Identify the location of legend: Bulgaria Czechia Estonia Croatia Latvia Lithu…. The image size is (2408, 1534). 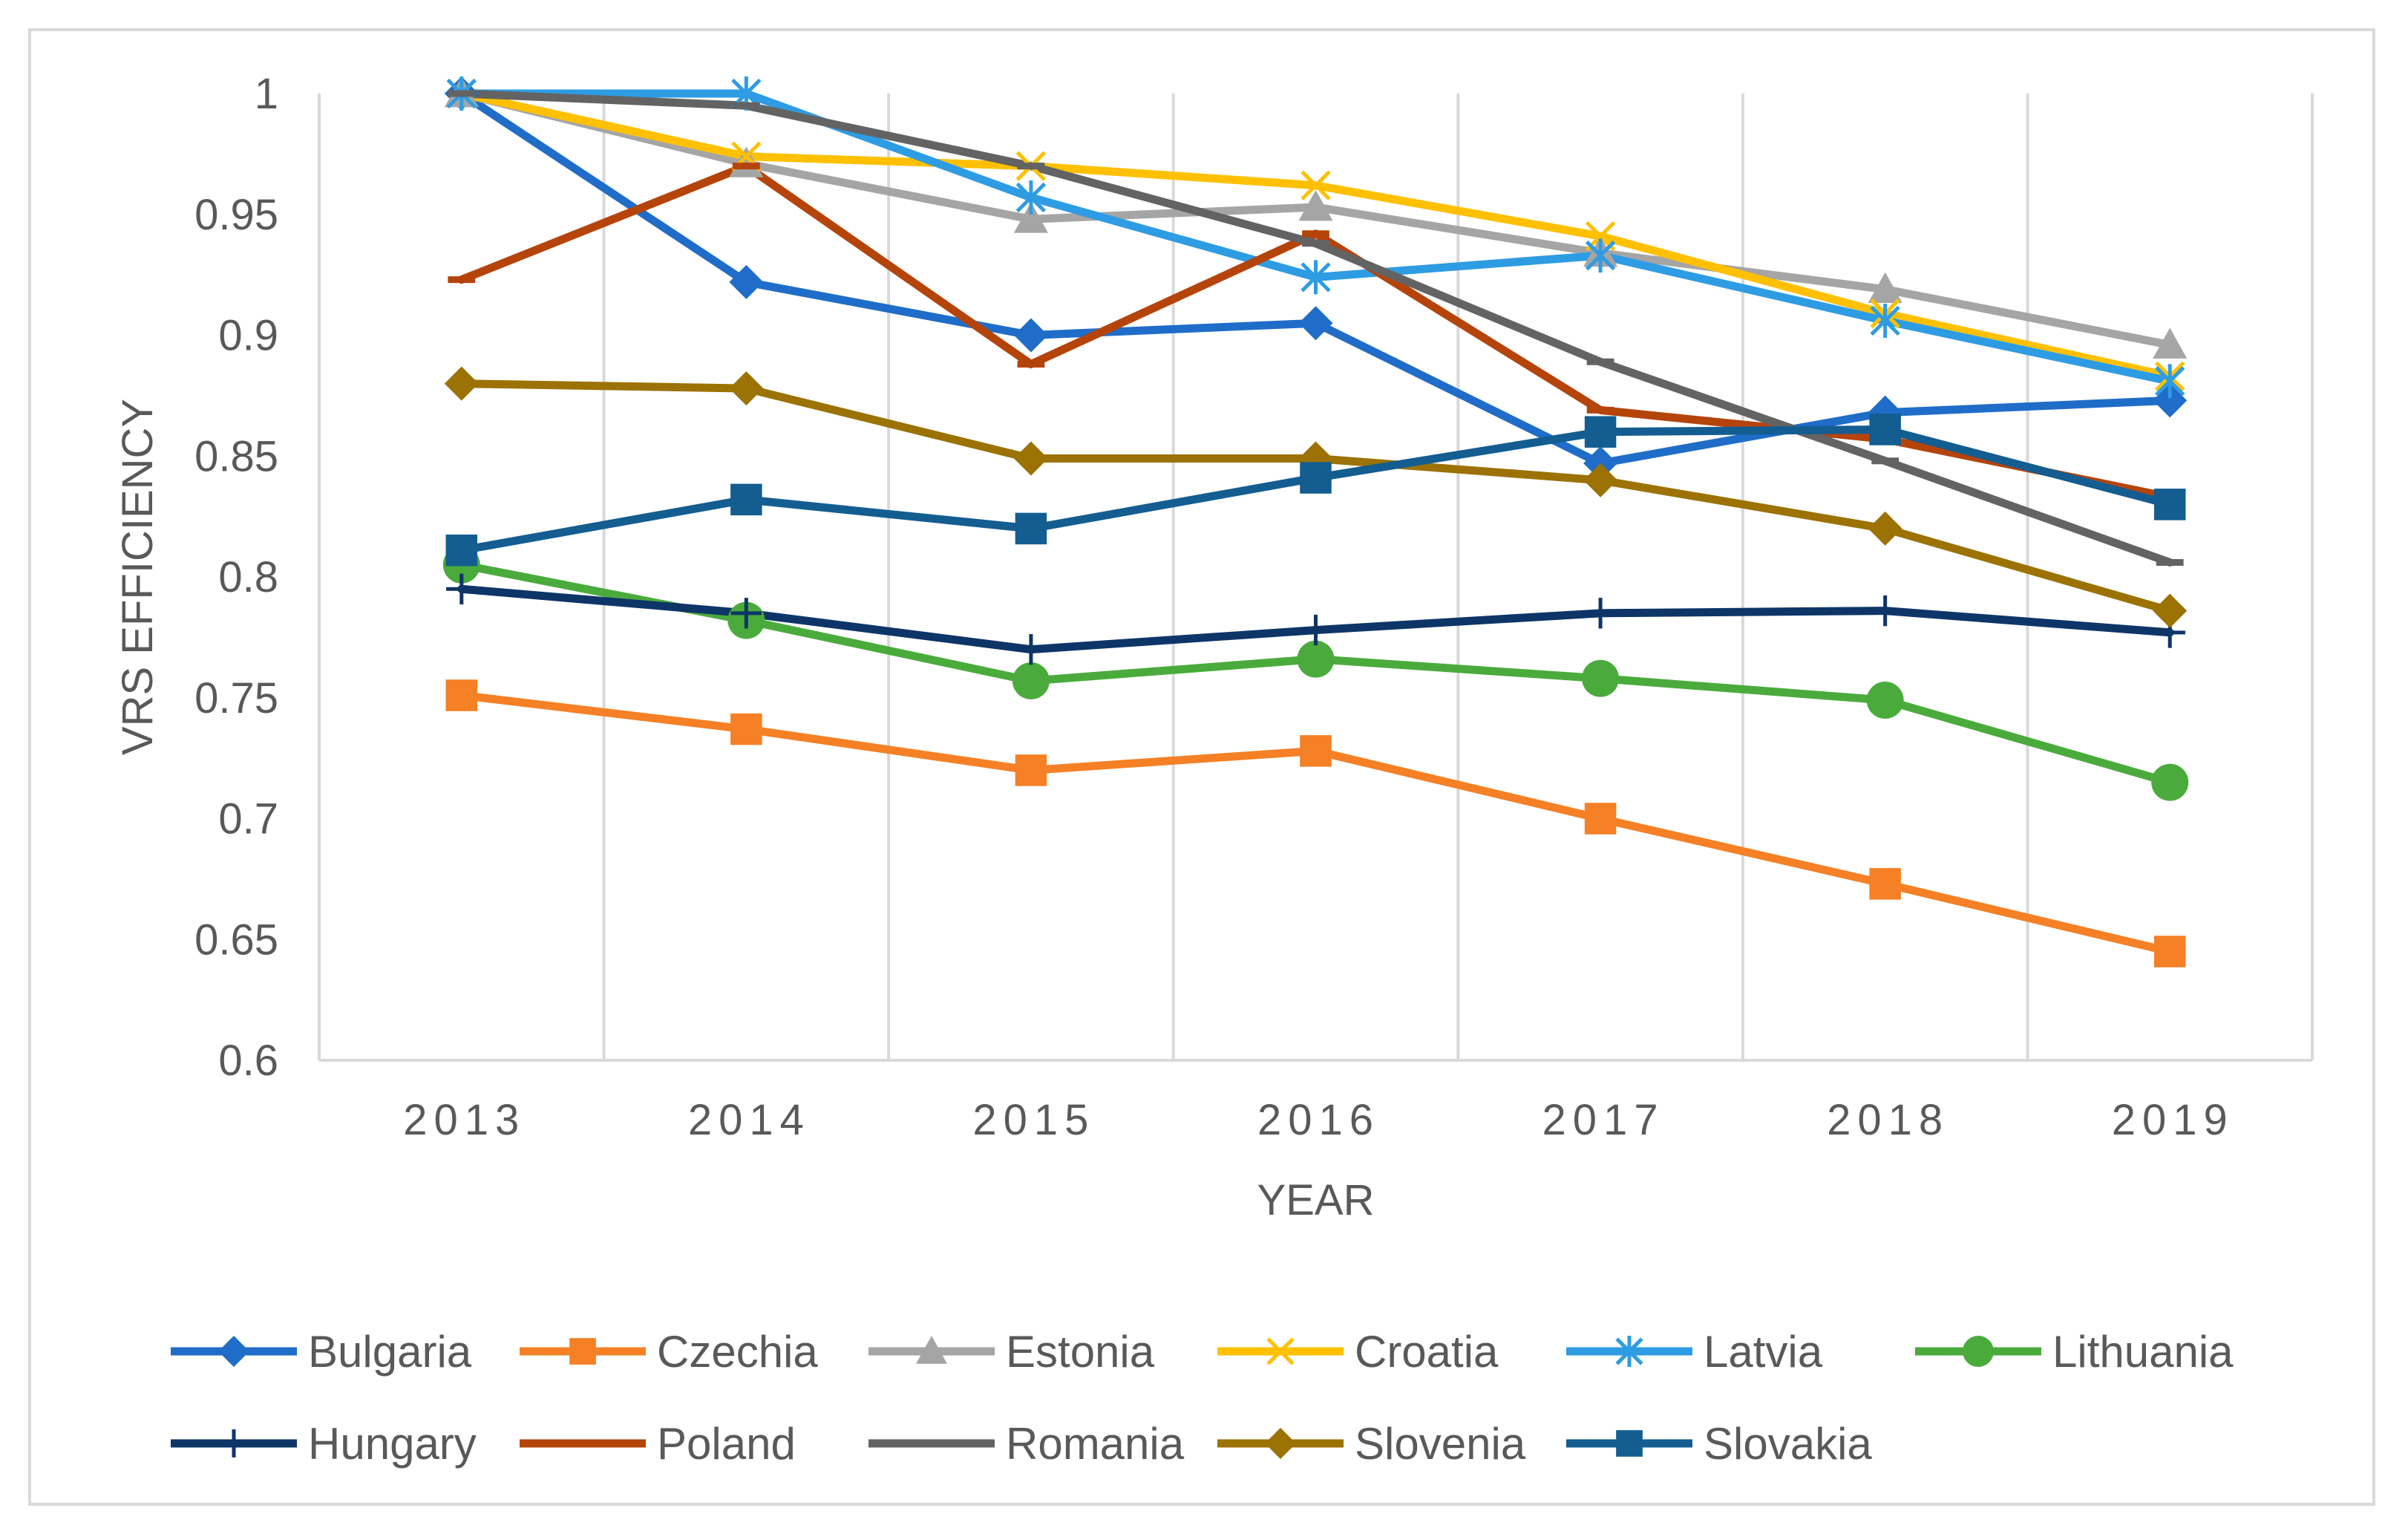
(1203, 1398).